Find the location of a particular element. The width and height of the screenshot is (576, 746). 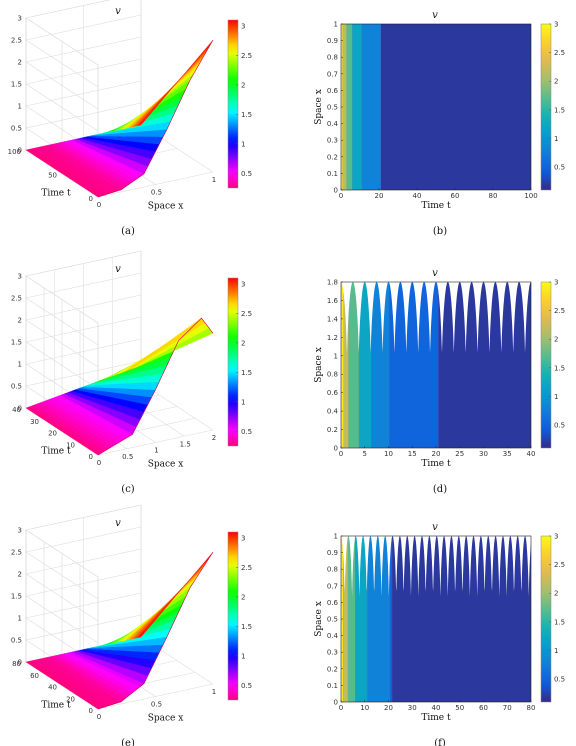

t-axis-label: Time t is located at coordinates (56, 706).